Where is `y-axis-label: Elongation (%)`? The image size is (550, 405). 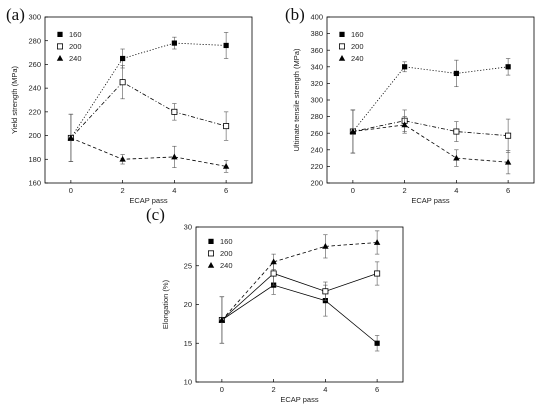 y-axis-label: Elongation (%) is located at coordinates (165, 304).